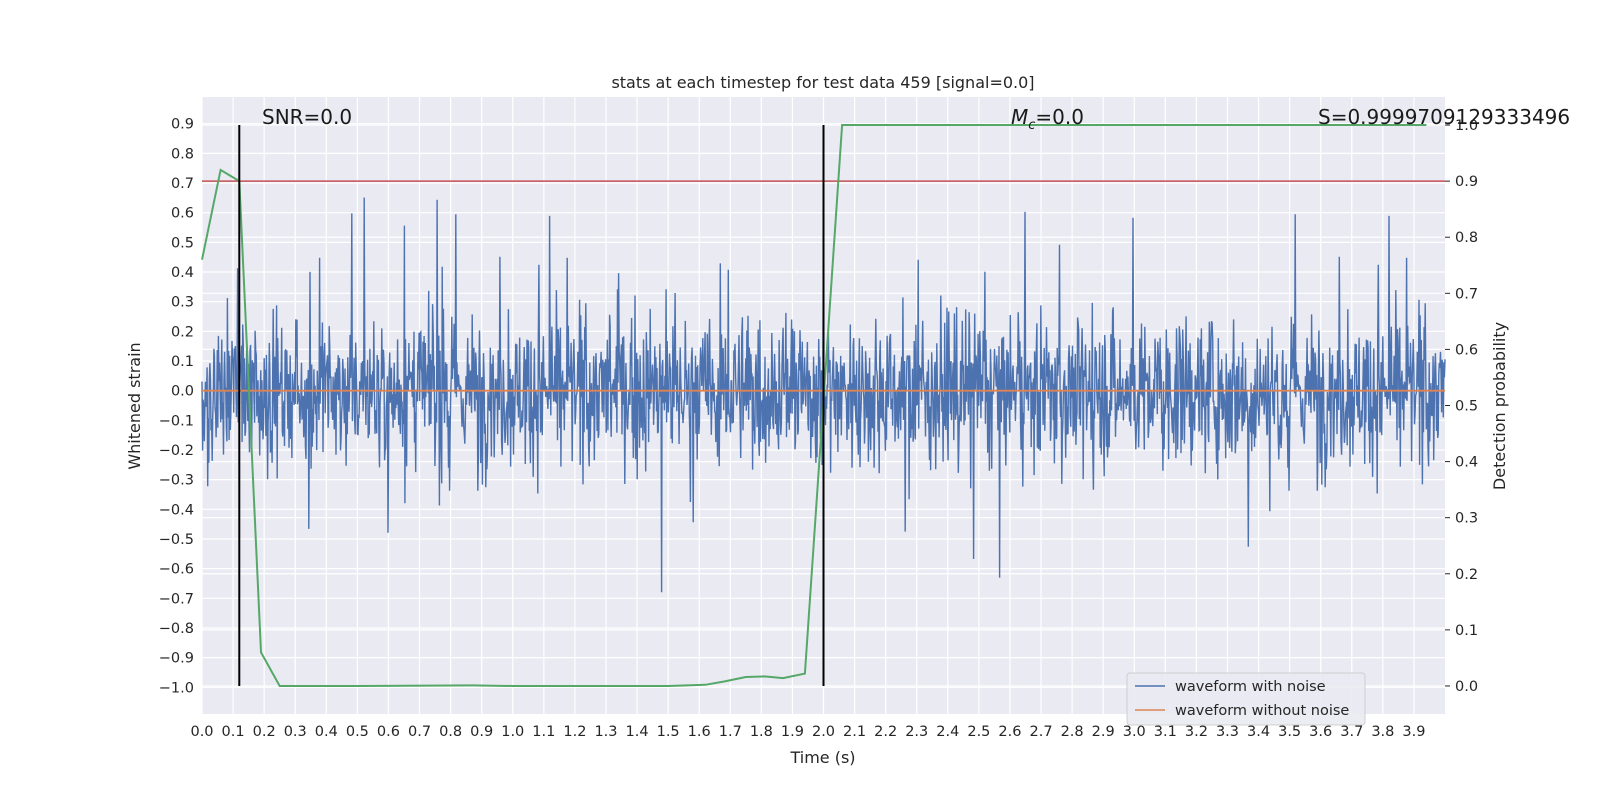  Describe the element at coordinates (1466, 294) in the screenshot. I see `y-right-tick-label: 0.7` at that location.